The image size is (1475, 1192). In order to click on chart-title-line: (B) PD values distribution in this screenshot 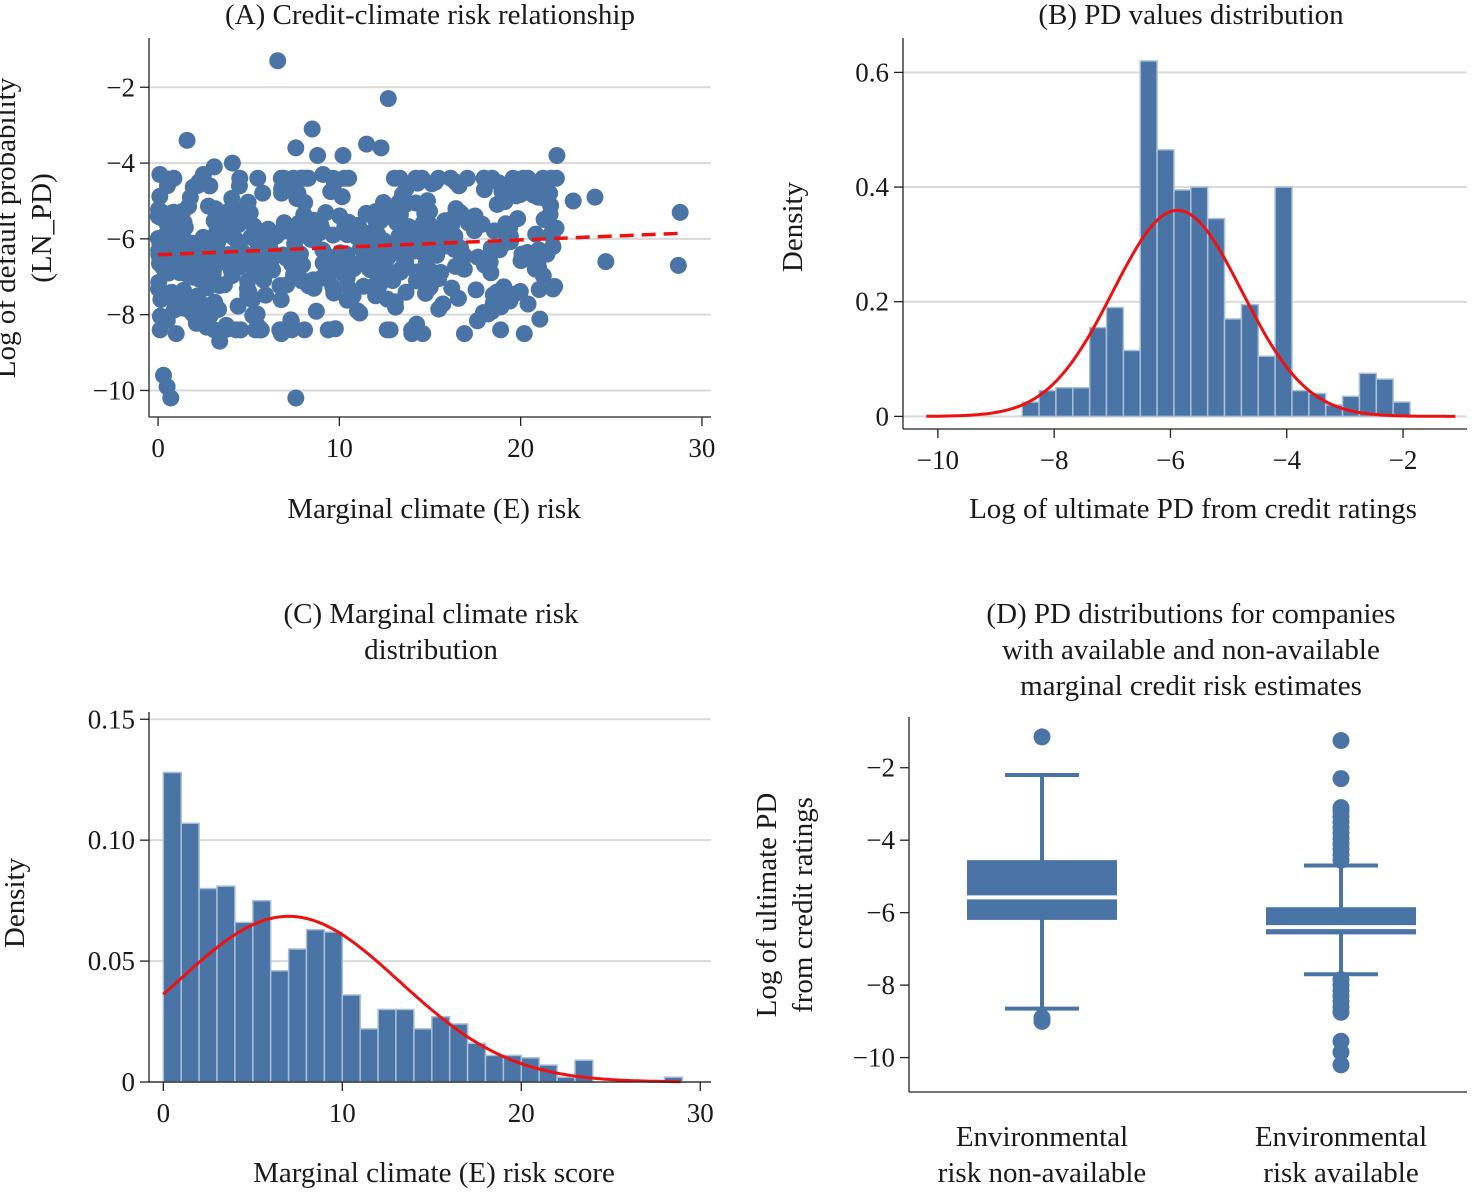, I will do `click(1191, 15)`.